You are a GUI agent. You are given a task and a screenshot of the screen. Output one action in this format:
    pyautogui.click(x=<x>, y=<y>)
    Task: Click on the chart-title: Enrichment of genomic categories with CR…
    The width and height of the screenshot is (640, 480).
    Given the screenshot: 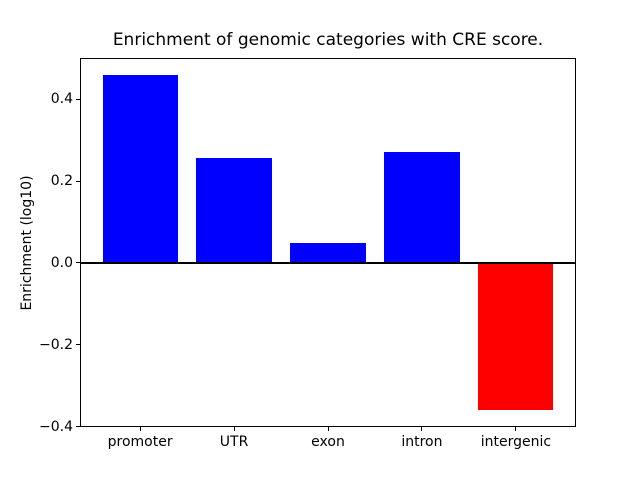 What is the action you would take?
    pyautogui.click(x=328, y=40)
    